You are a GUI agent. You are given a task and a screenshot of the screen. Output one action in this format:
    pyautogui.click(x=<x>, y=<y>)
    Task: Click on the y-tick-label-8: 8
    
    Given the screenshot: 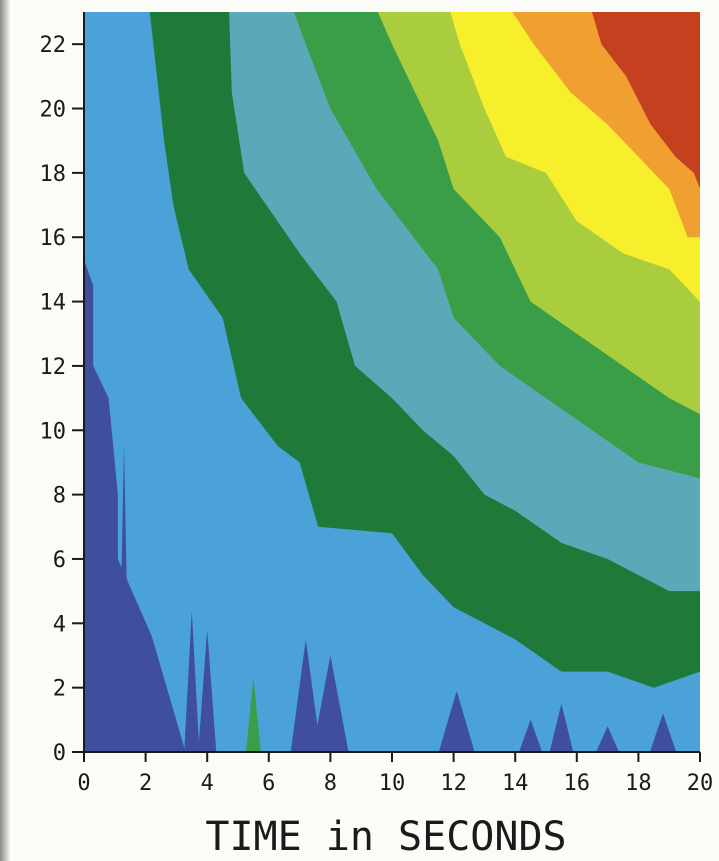 What is the action you would take?
    pyautogui.click(x=59, y=496)
    